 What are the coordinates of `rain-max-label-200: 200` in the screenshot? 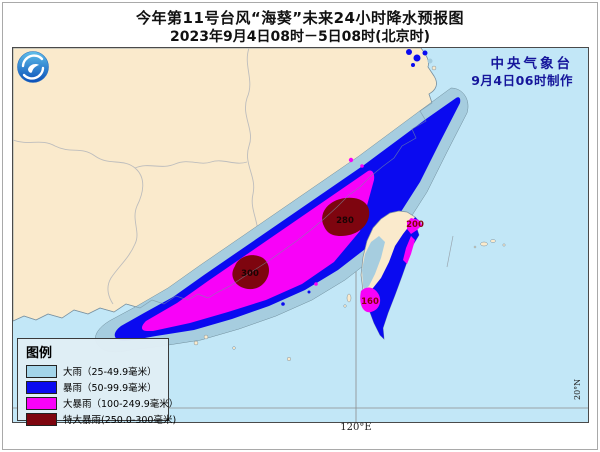 It's located at (415, 225).